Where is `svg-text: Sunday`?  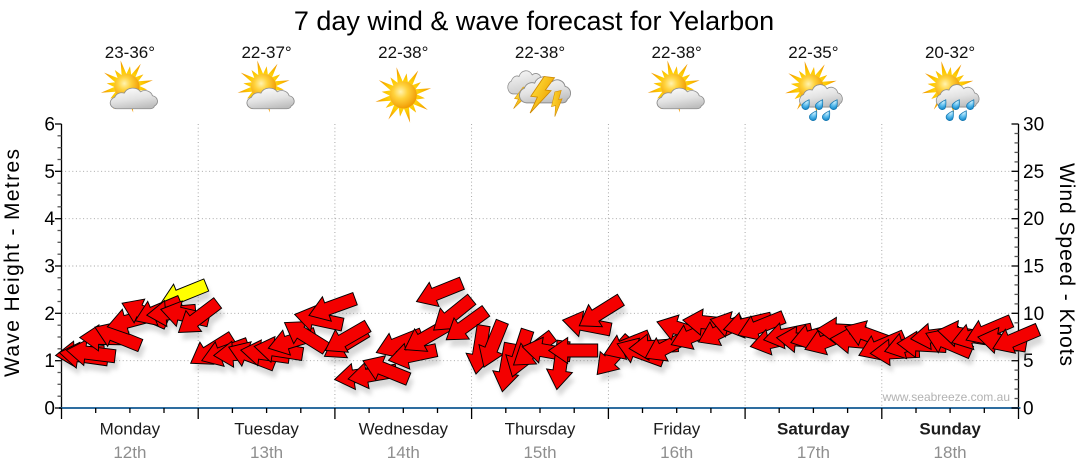
svg-text: Sunday is located at coordinates (950, 429).